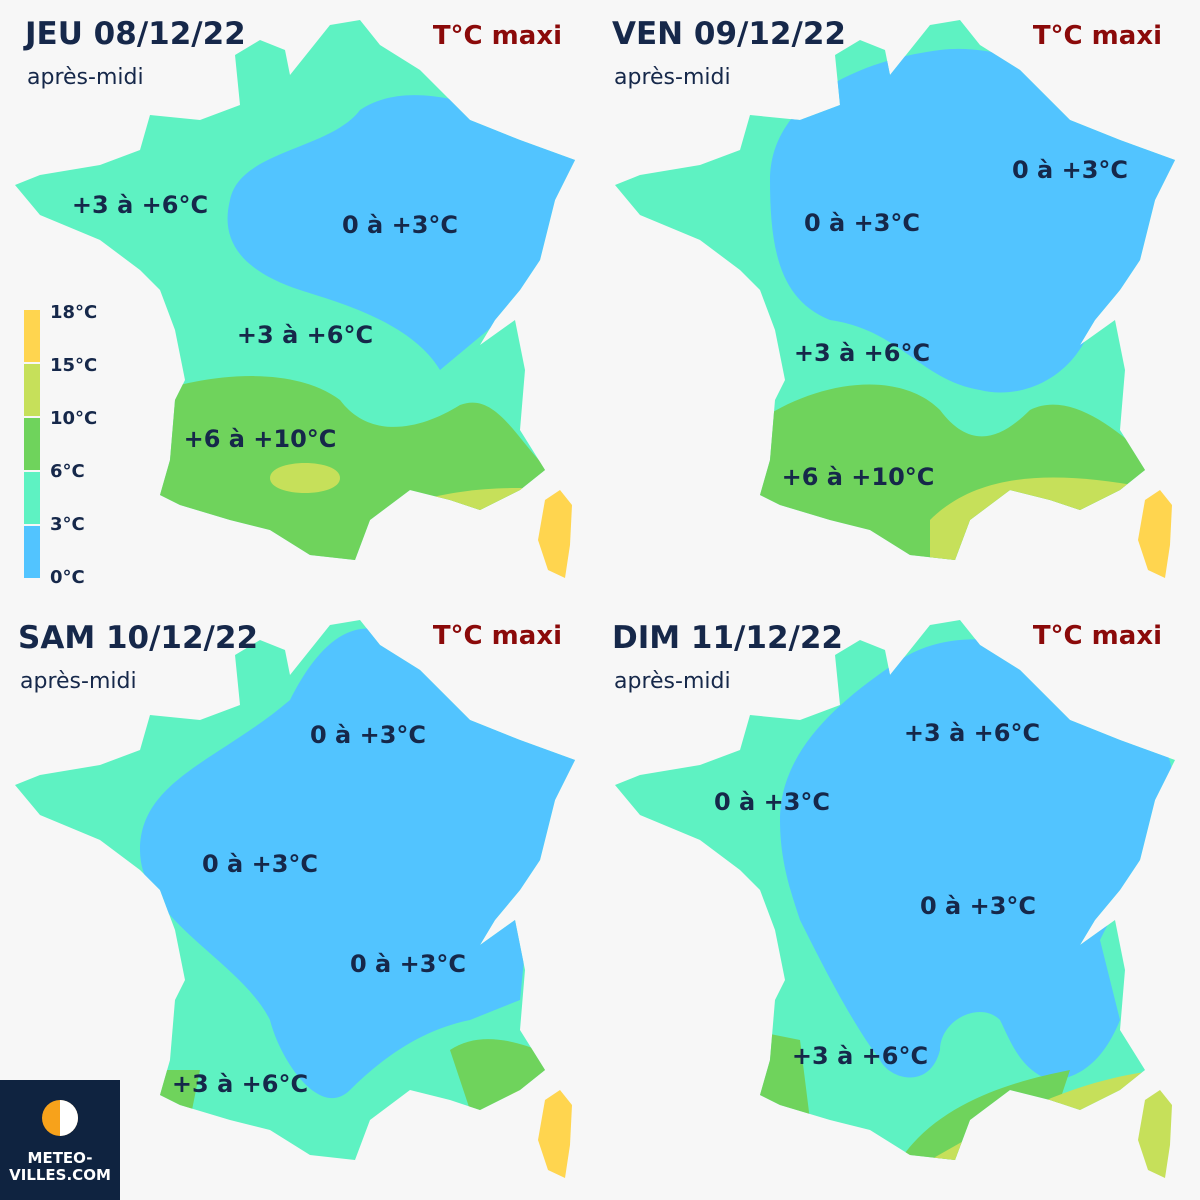 The image size is (1200, 1200). I want to click on panel-title: VEN 09/12/22, so click(729, 34).